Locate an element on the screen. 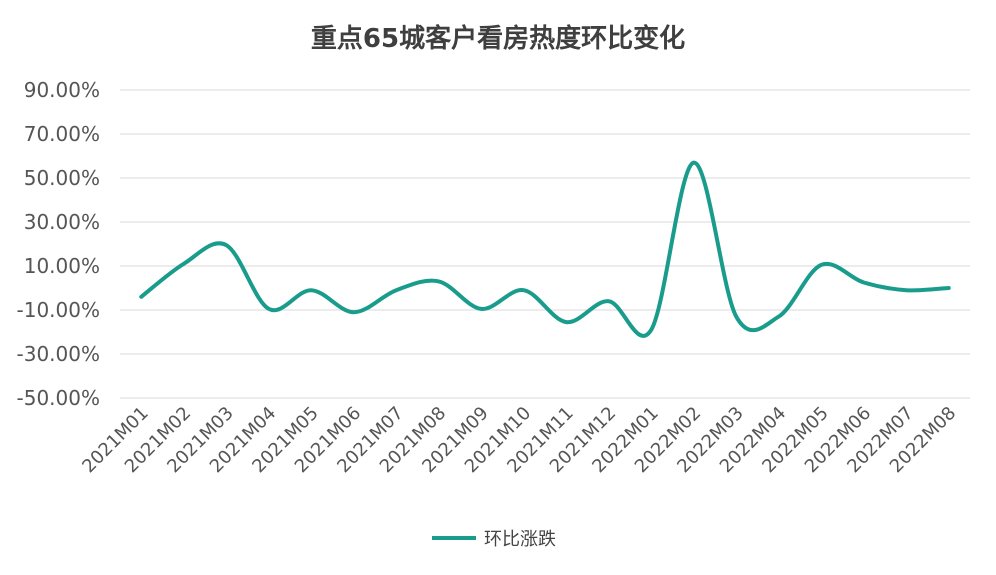  y-tick-label: -10.00% is located at coordinates (58, 310).